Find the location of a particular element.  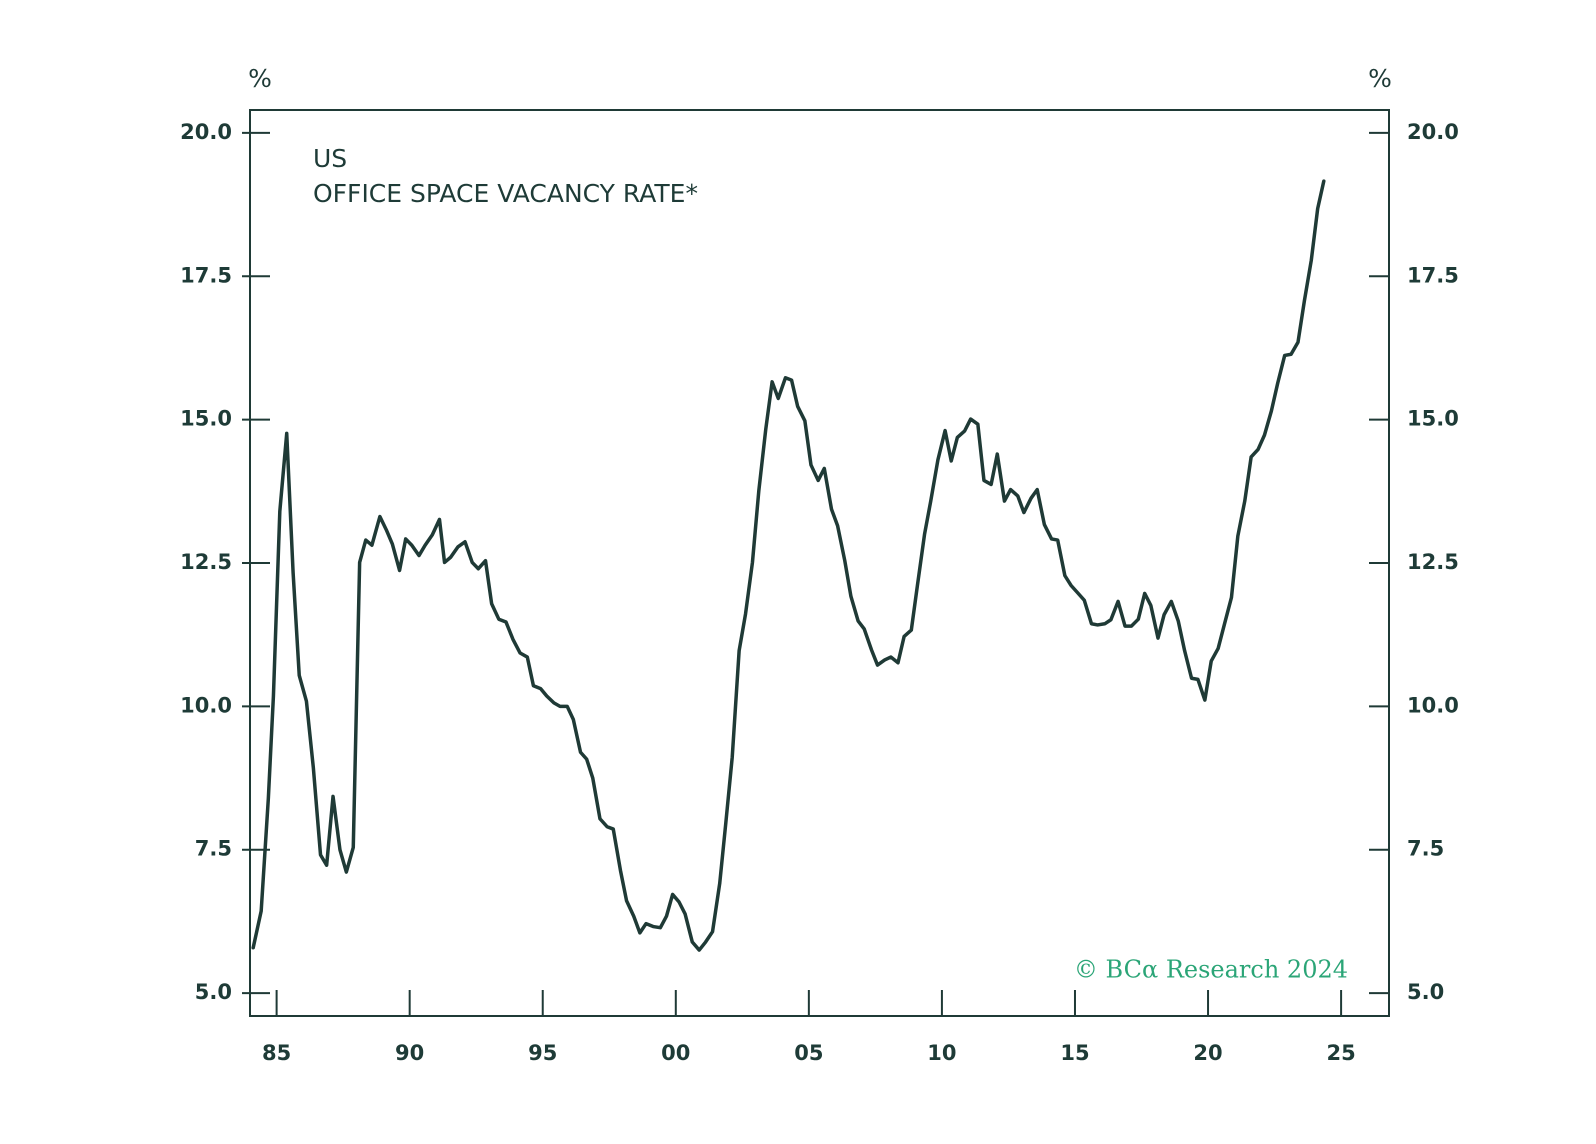

y2-tick-label: 20.0 is located at coordinates (1433, 132).